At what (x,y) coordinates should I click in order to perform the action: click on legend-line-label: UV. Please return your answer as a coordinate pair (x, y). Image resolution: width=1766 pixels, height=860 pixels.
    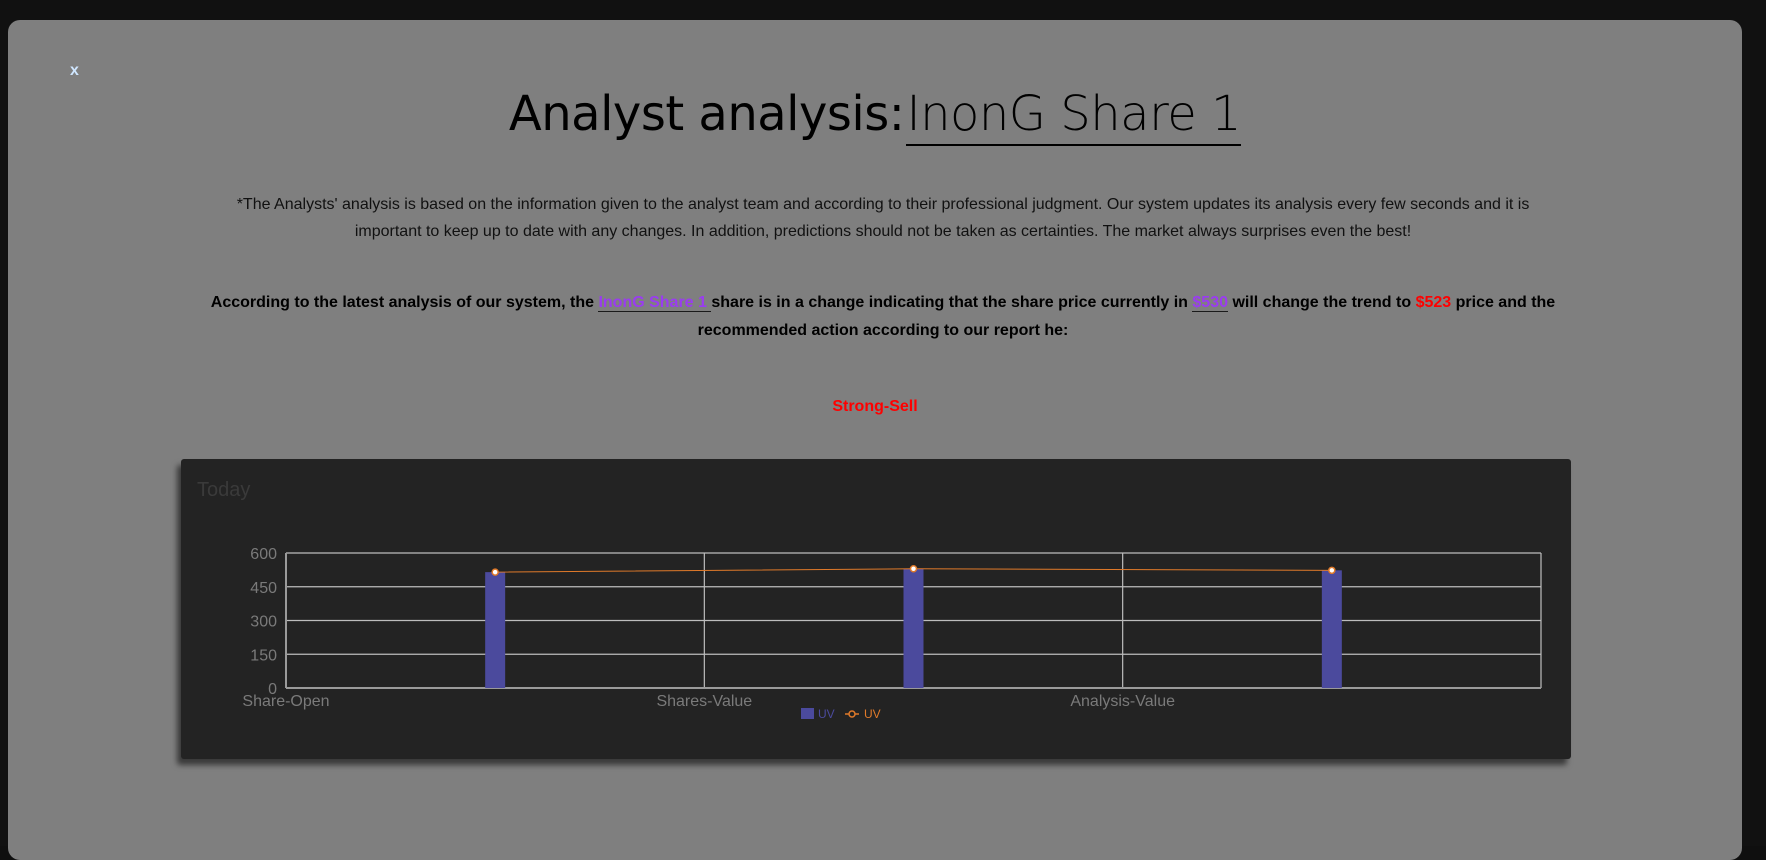
    Looking at the image, I should click on (872, 714).